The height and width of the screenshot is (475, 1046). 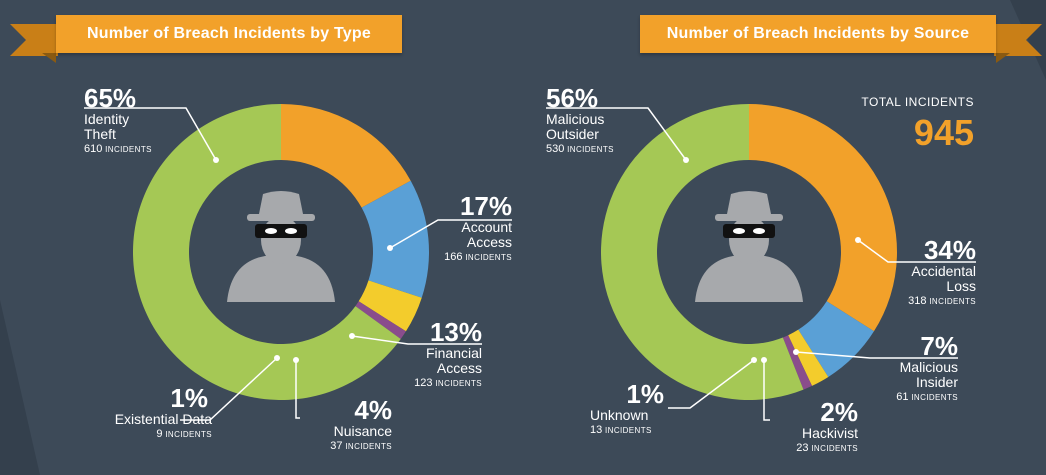 What do you see at coordinates (572, 98) in the screenshot?
I see `label-pct: 56%` at bounding box center [572, 98].